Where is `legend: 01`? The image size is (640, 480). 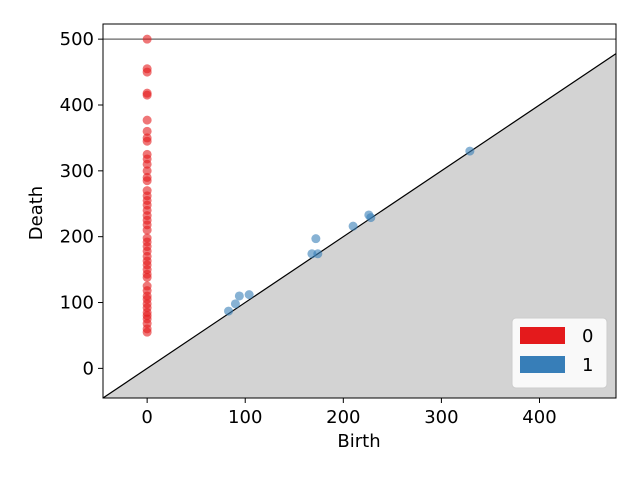
legend: 01 is located at coordinates (559, 353).